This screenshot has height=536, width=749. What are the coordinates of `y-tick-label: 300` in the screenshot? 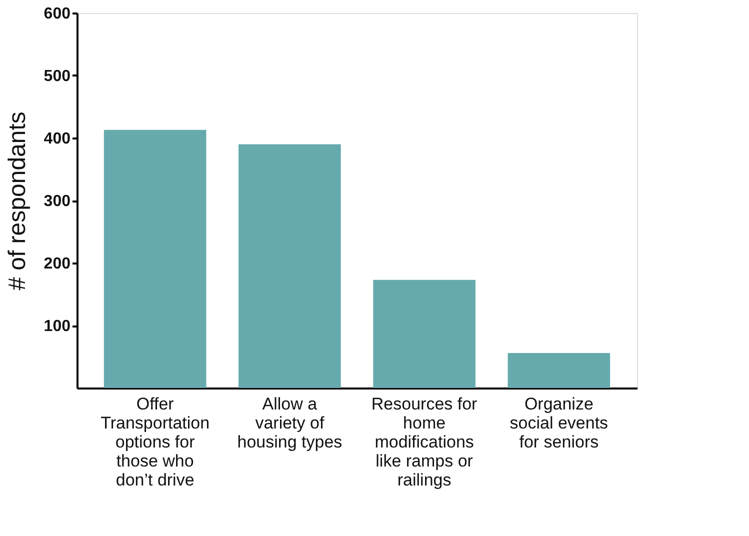 It's located at (57, 201).